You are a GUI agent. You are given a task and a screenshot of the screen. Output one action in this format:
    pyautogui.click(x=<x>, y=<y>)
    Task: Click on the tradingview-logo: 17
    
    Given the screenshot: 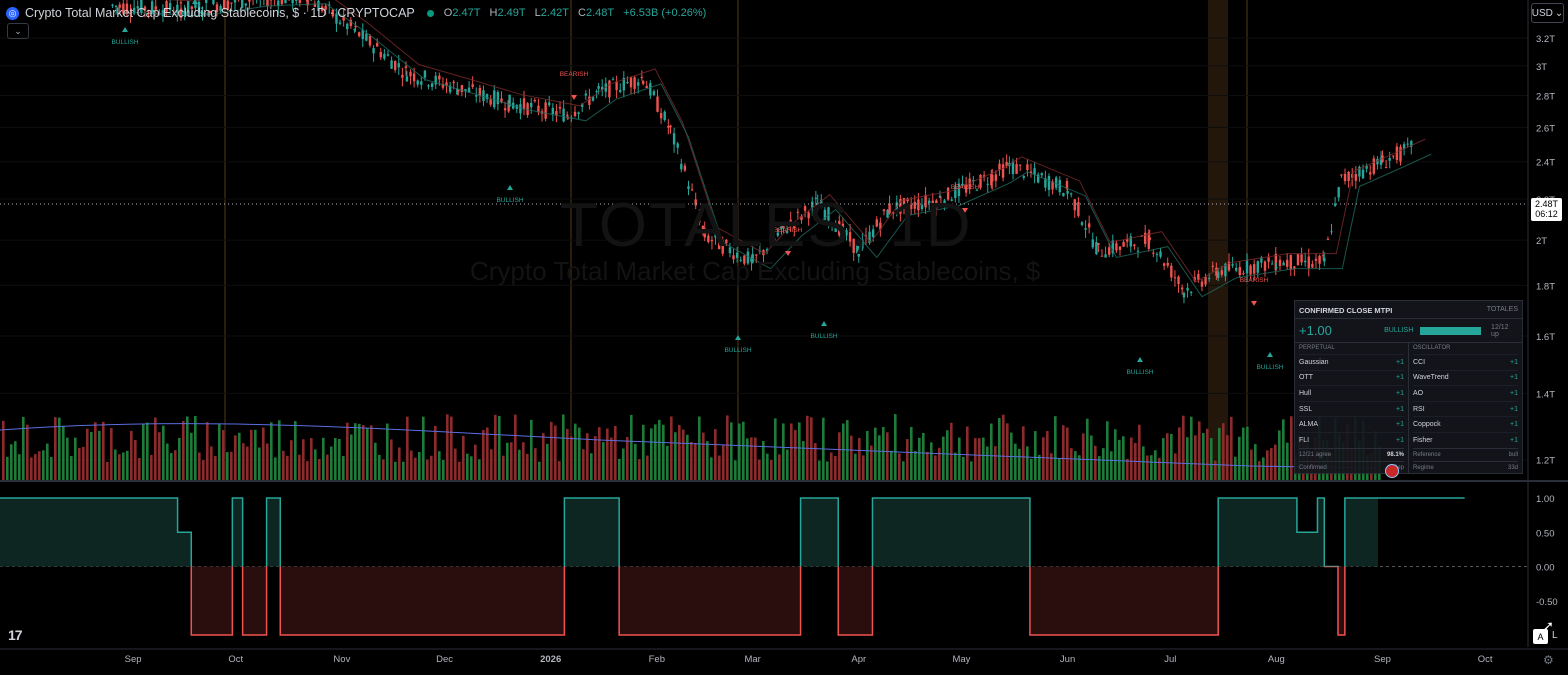 What is the action you would take?
    pyautogui.click(x=15, y=635)
    